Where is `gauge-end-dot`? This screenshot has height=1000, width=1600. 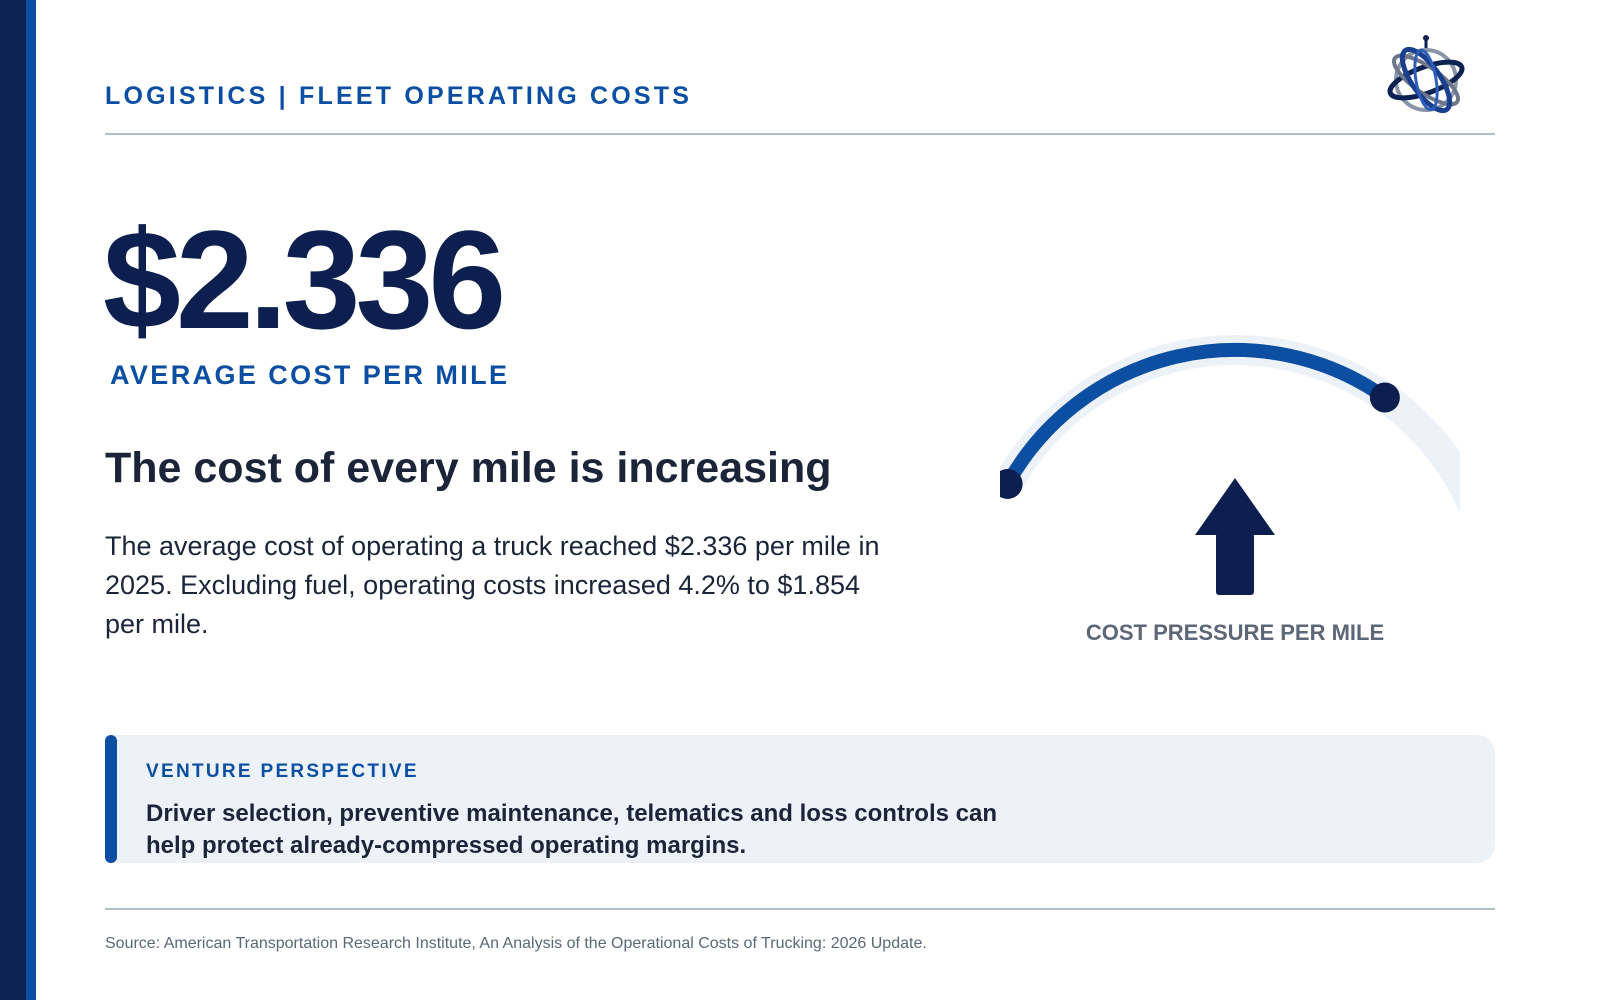
gauge-end-dot is located at coordinates (1384, 397).